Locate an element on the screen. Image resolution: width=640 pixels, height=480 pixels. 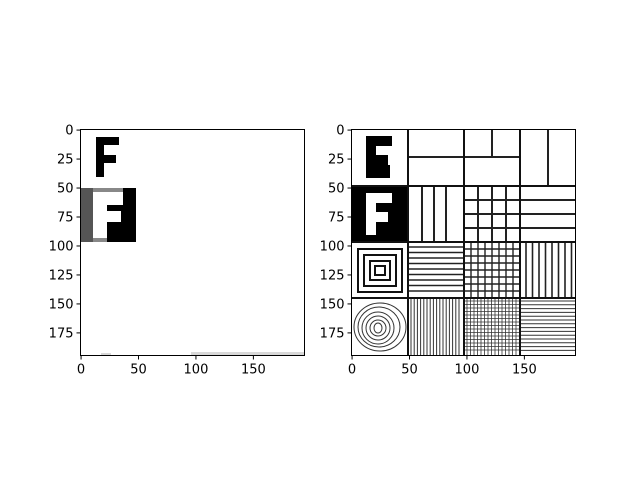
tile-horizontal-lines-fine is located at coordinates (548, 325).